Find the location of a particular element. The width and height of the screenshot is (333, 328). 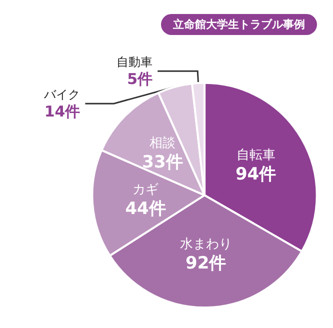

data-label: 94件 is located at coordinates (255, 174).